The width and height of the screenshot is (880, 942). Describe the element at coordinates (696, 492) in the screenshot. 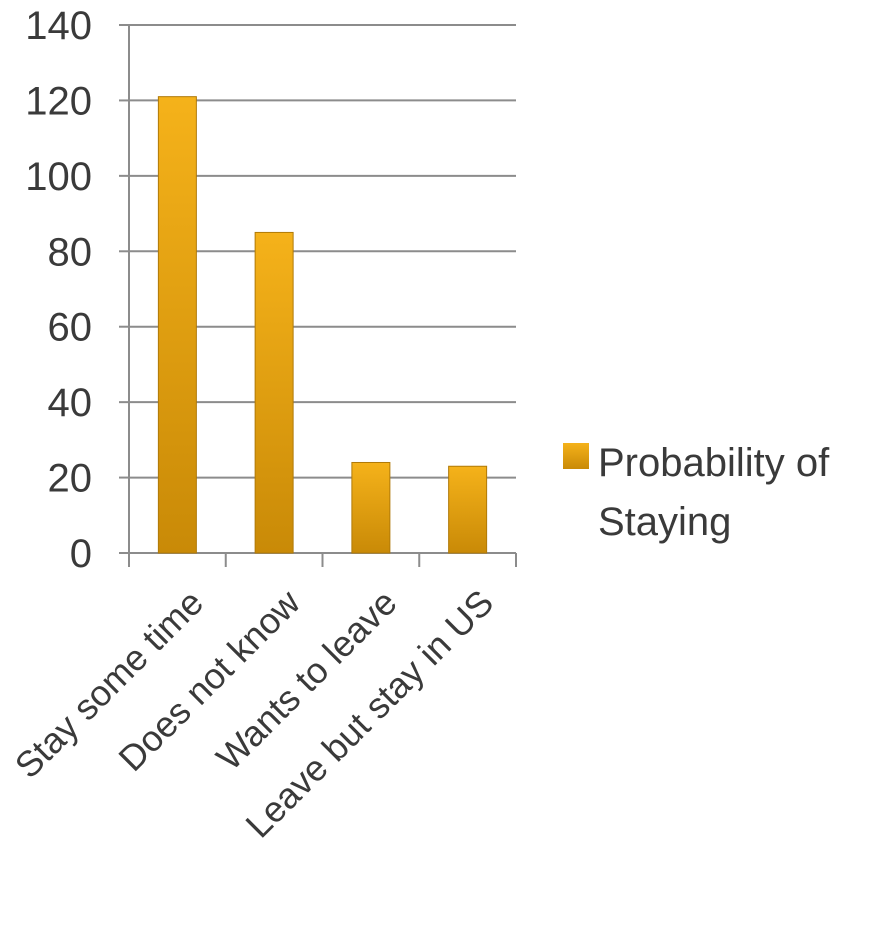

I see `legend: Probability of Staying` at that location.